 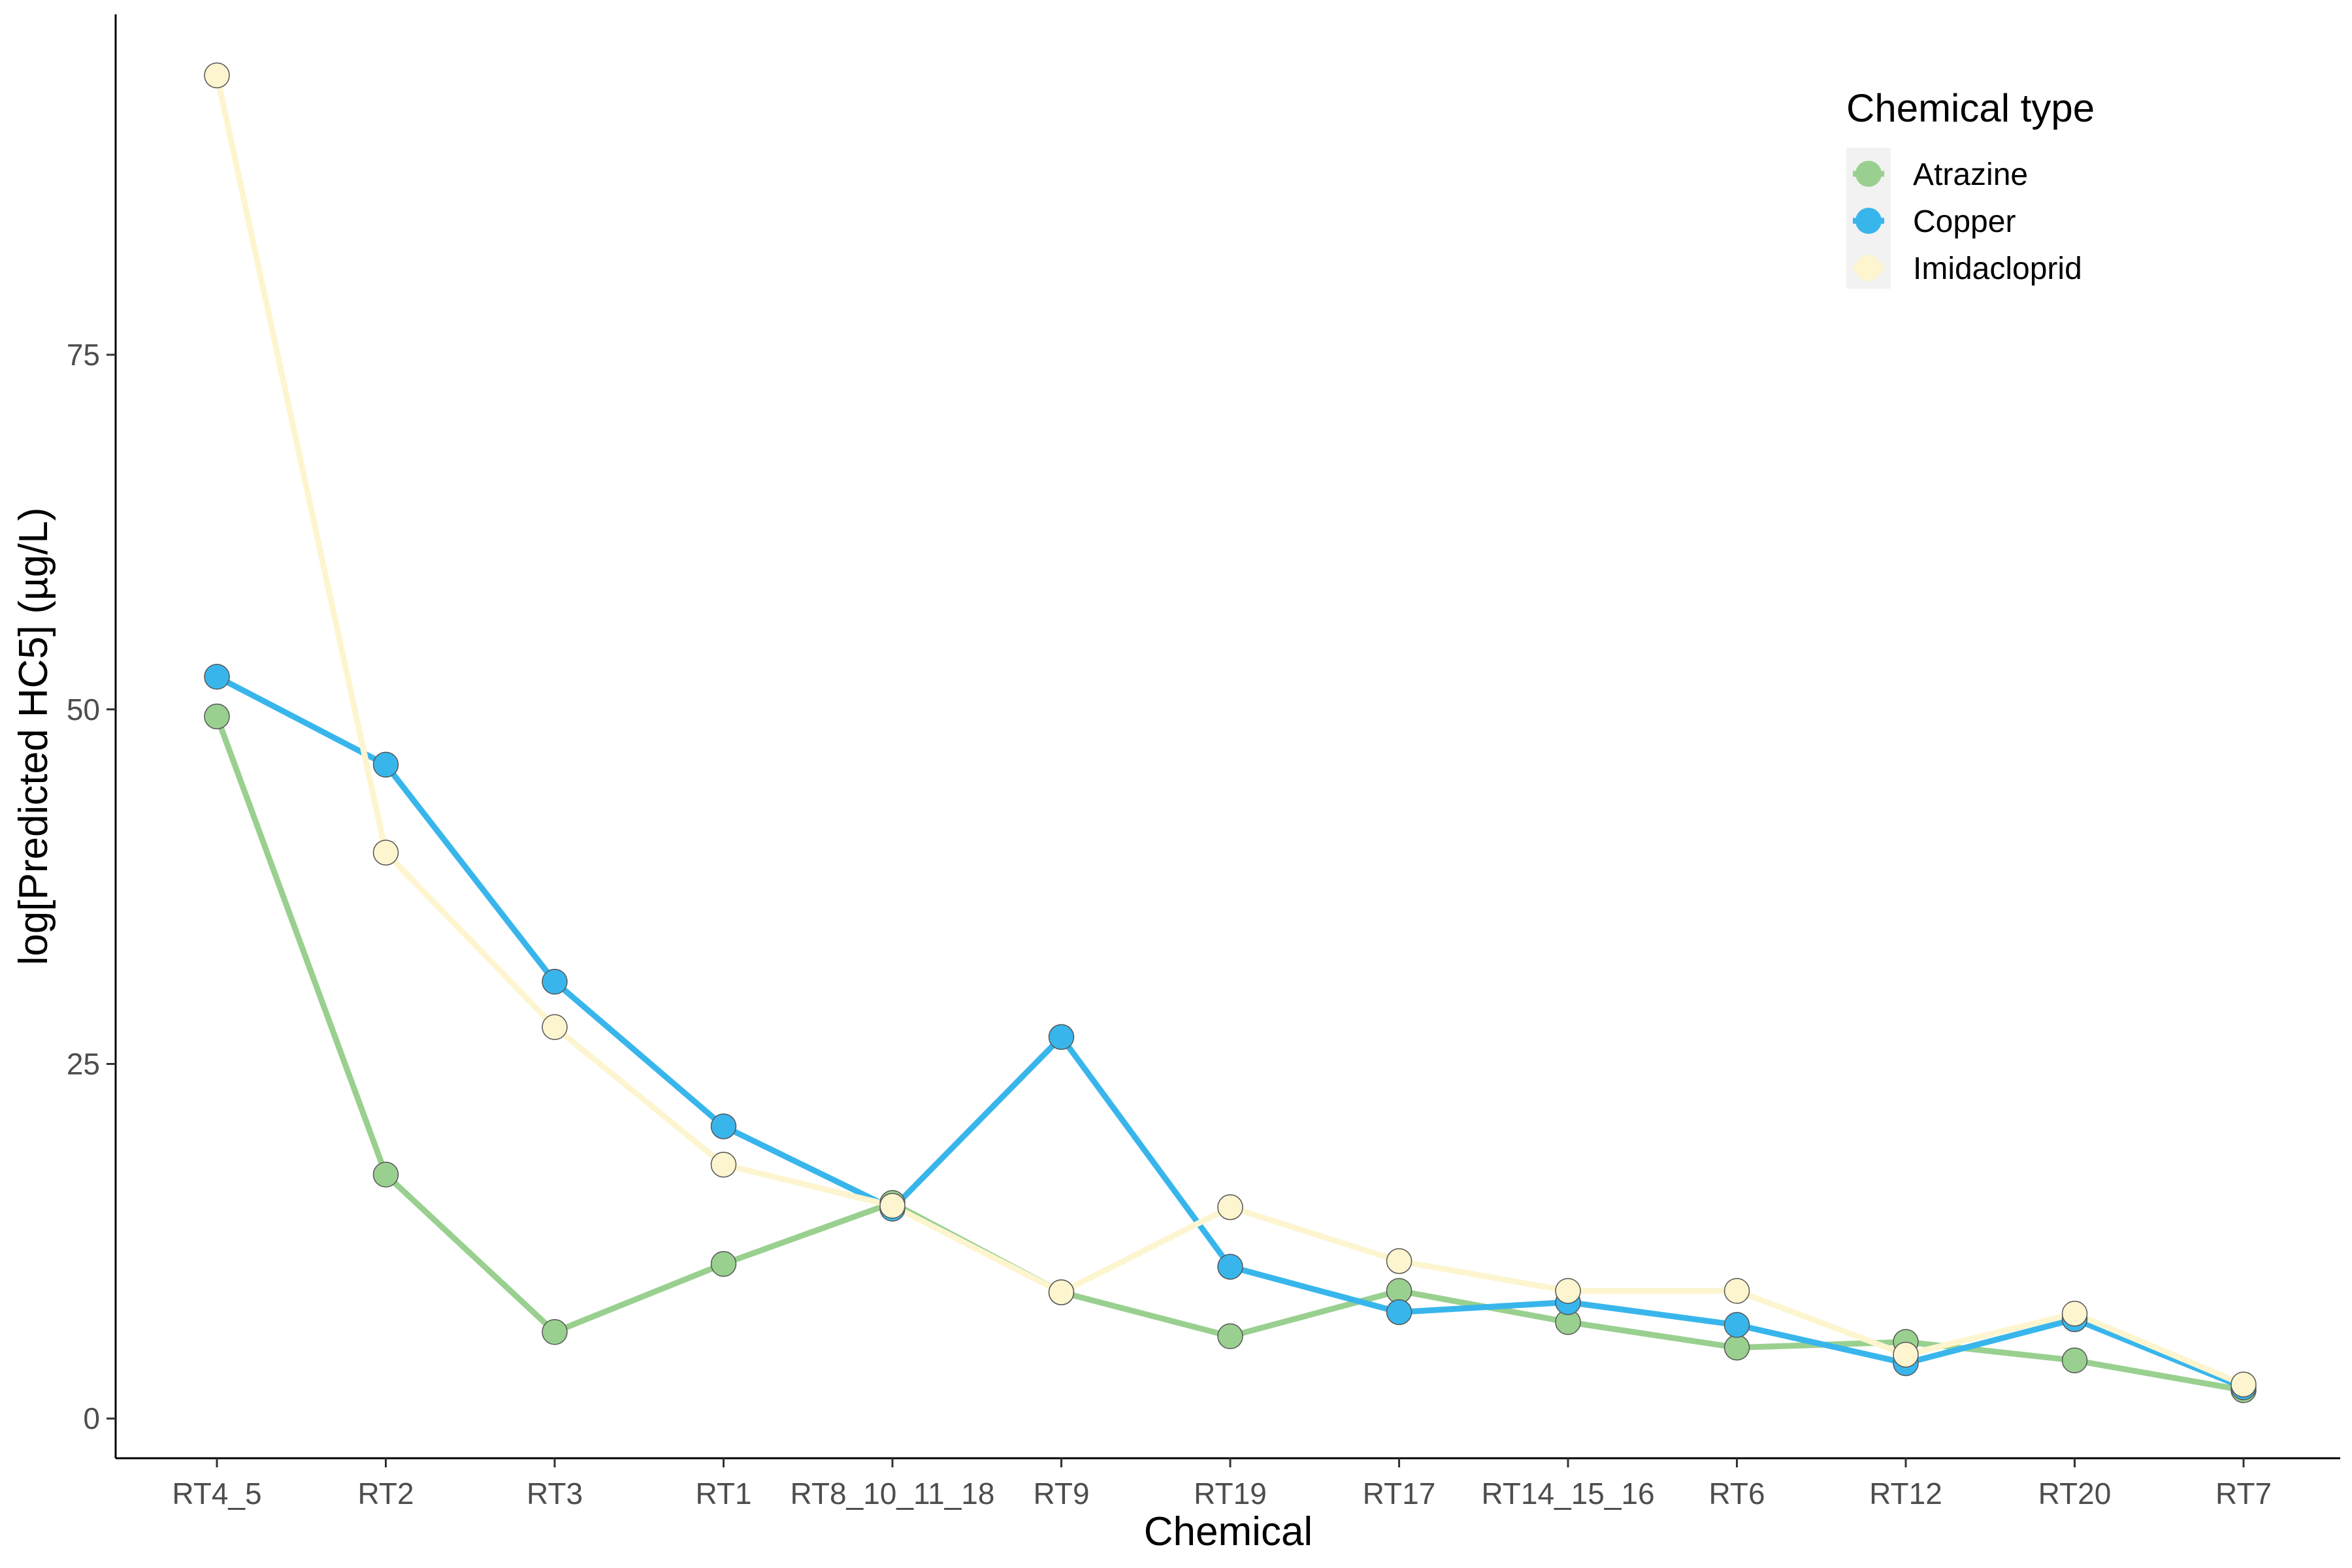 I want to click on y-tick-label: 75, so click(x=83, y=355).